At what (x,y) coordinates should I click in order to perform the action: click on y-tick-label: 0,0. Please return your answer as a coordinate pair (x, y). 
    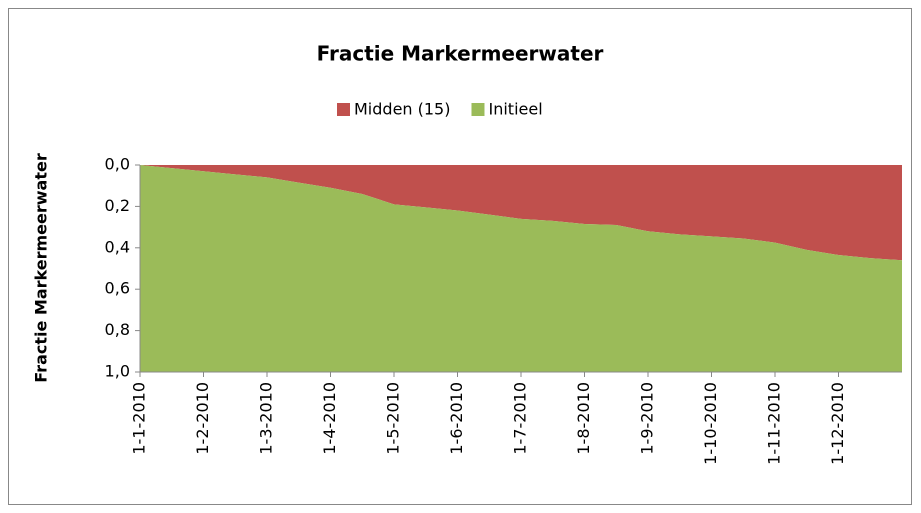
    Looking at the image, I should click on (117, 164).